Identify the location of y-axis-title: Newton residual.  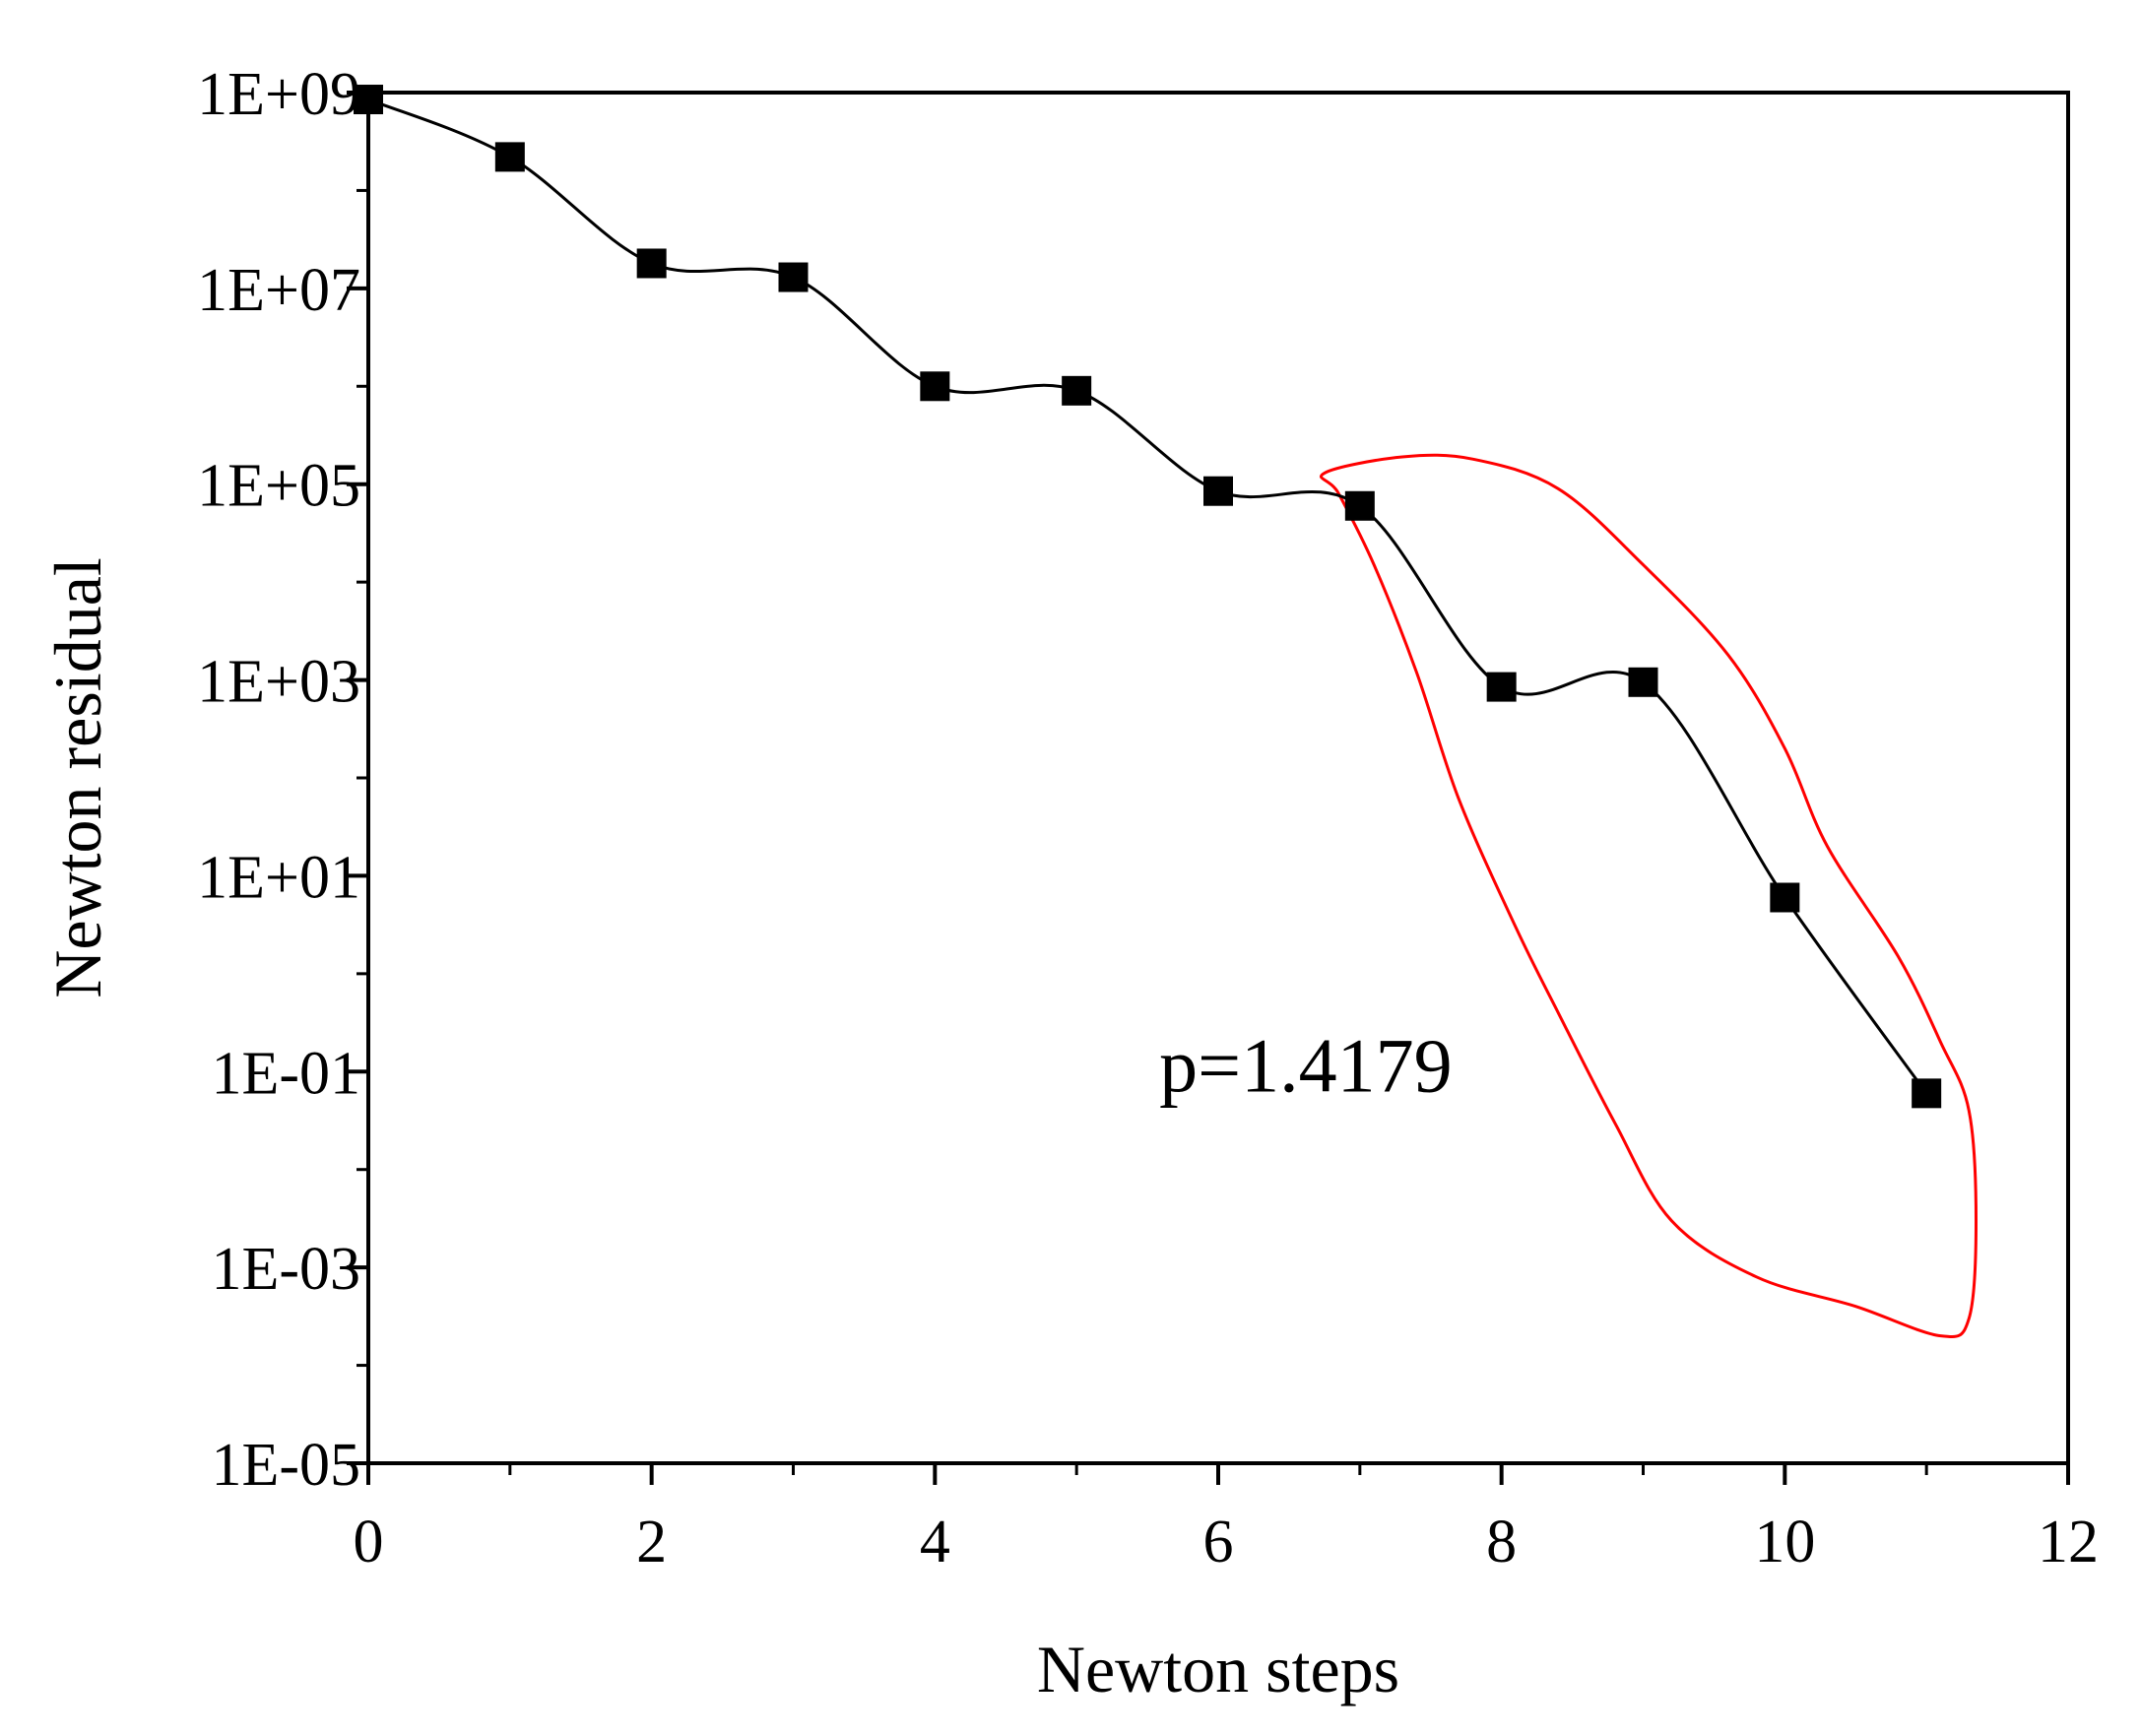
(78, 777).